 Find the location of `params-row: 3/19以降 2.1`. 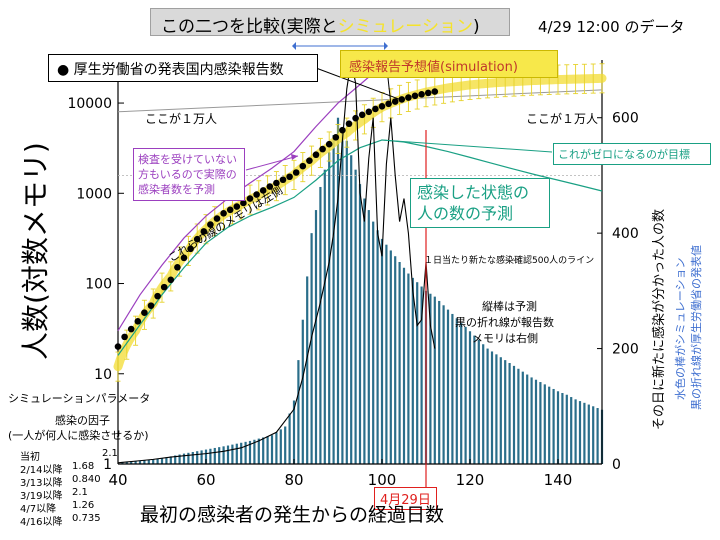

params-row: 3/19以降 2.1 is located at coordinates (75, 494).